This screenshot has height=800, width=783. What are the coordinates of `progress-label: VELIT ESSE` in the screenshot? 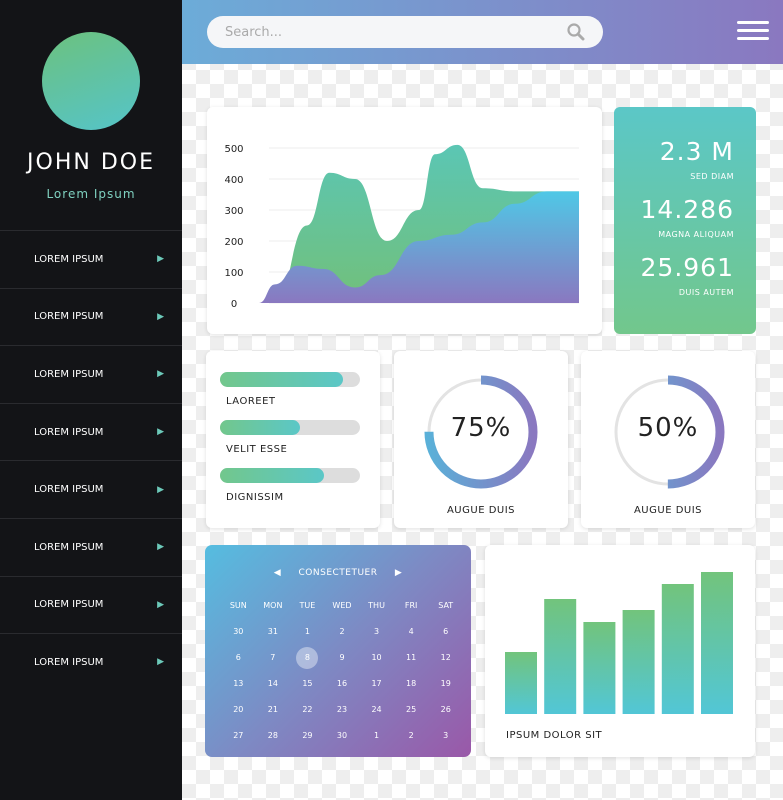 It's located at (257, 449).